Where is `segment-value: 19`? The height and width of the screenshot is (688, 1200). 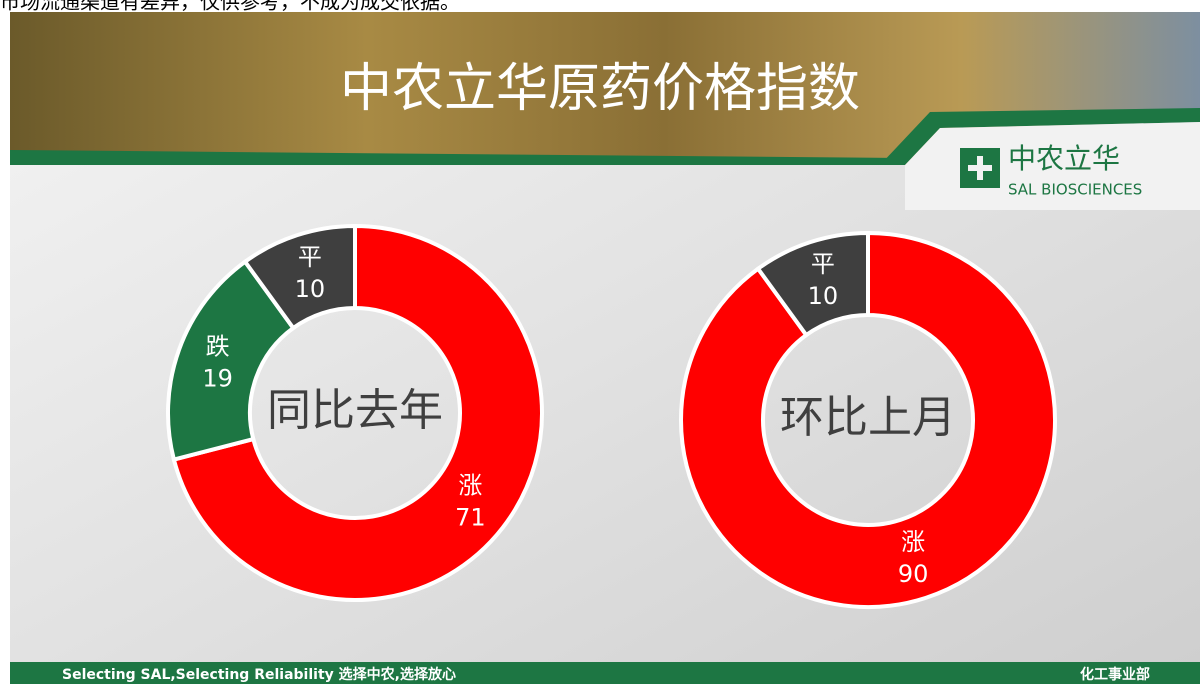 segment-value: 19 is located at coordinates (217, 379).